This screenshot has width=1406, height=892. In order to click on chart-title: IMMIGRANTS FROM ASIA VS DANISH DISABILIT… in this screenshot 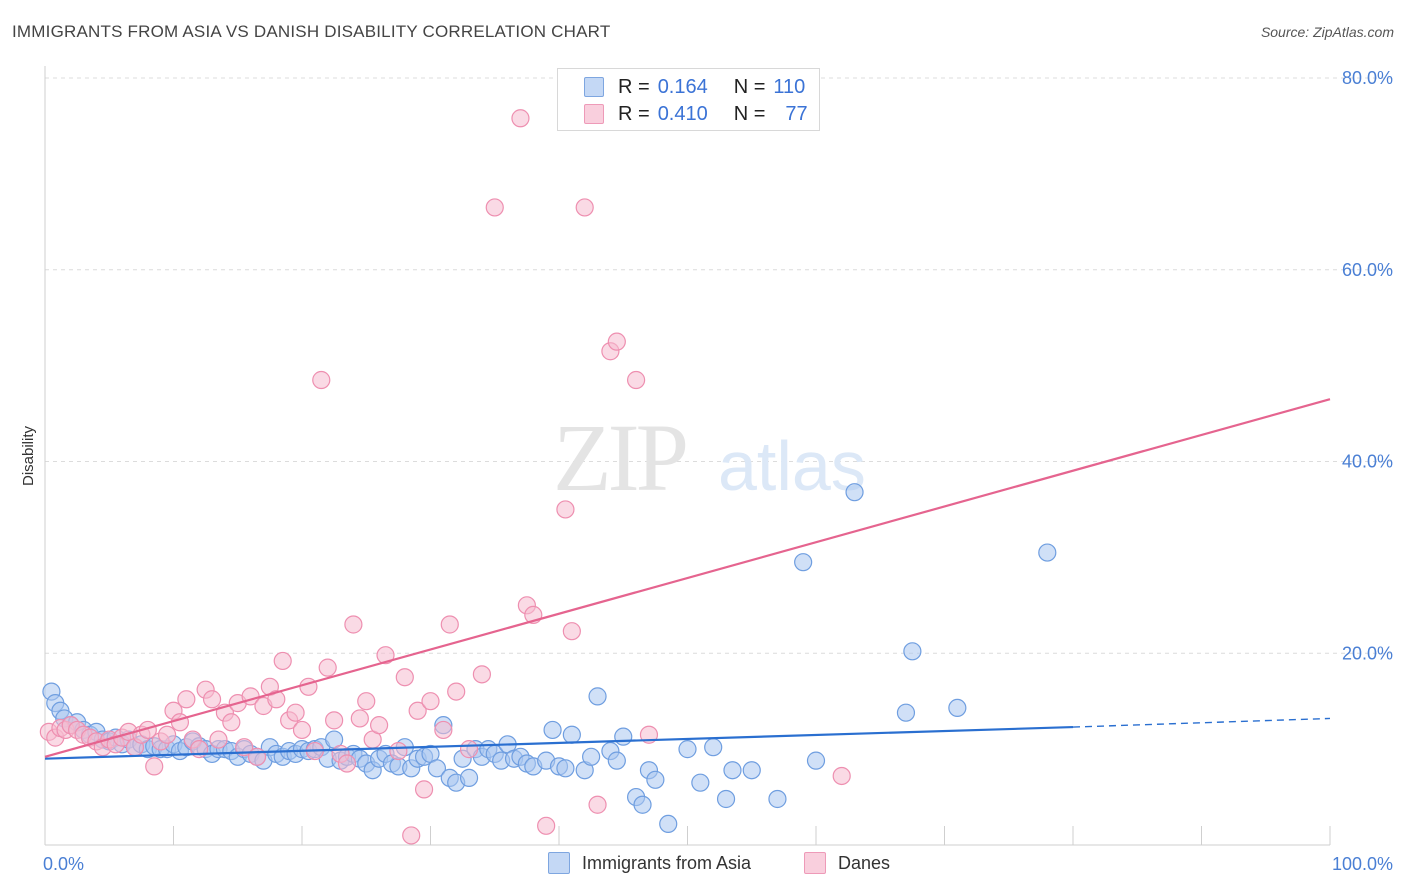, I will do `click(311, 31)`.